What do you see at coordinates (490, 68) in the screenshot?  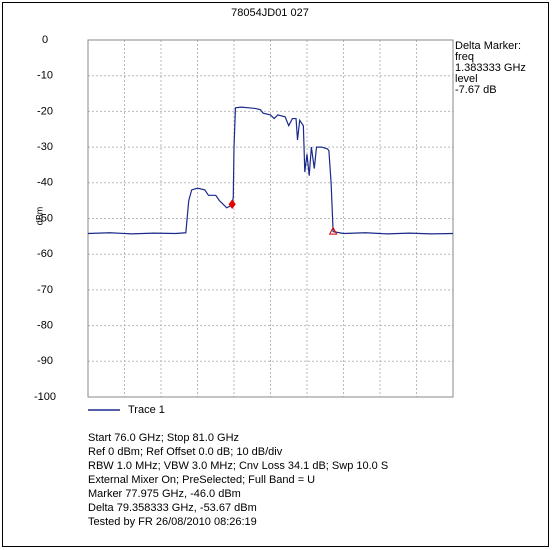 I see `delta-marker-text: 1.383333 GHz` at bounding box center [490, 68].